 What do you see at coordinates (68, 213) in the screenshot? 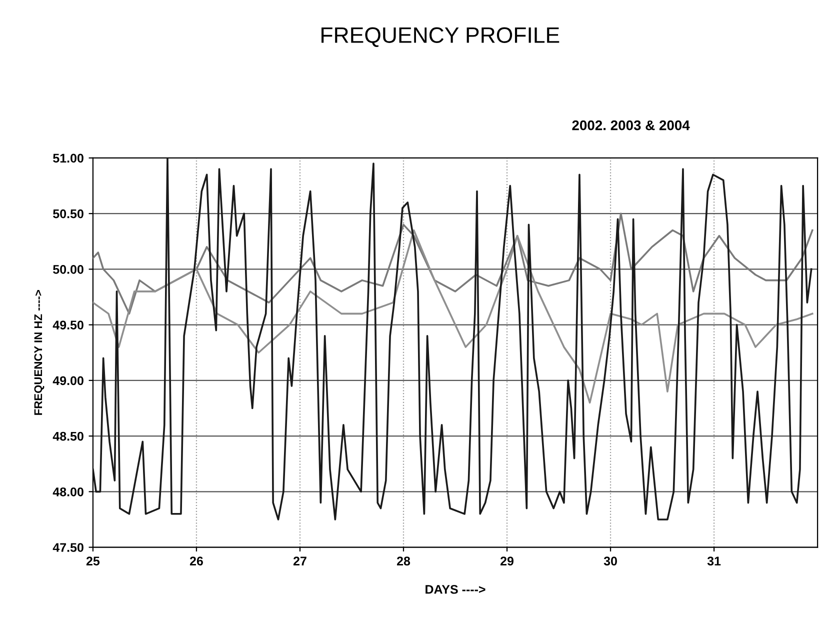
I see `y-tick-label: 50.50` at bounding box center [68, 213].